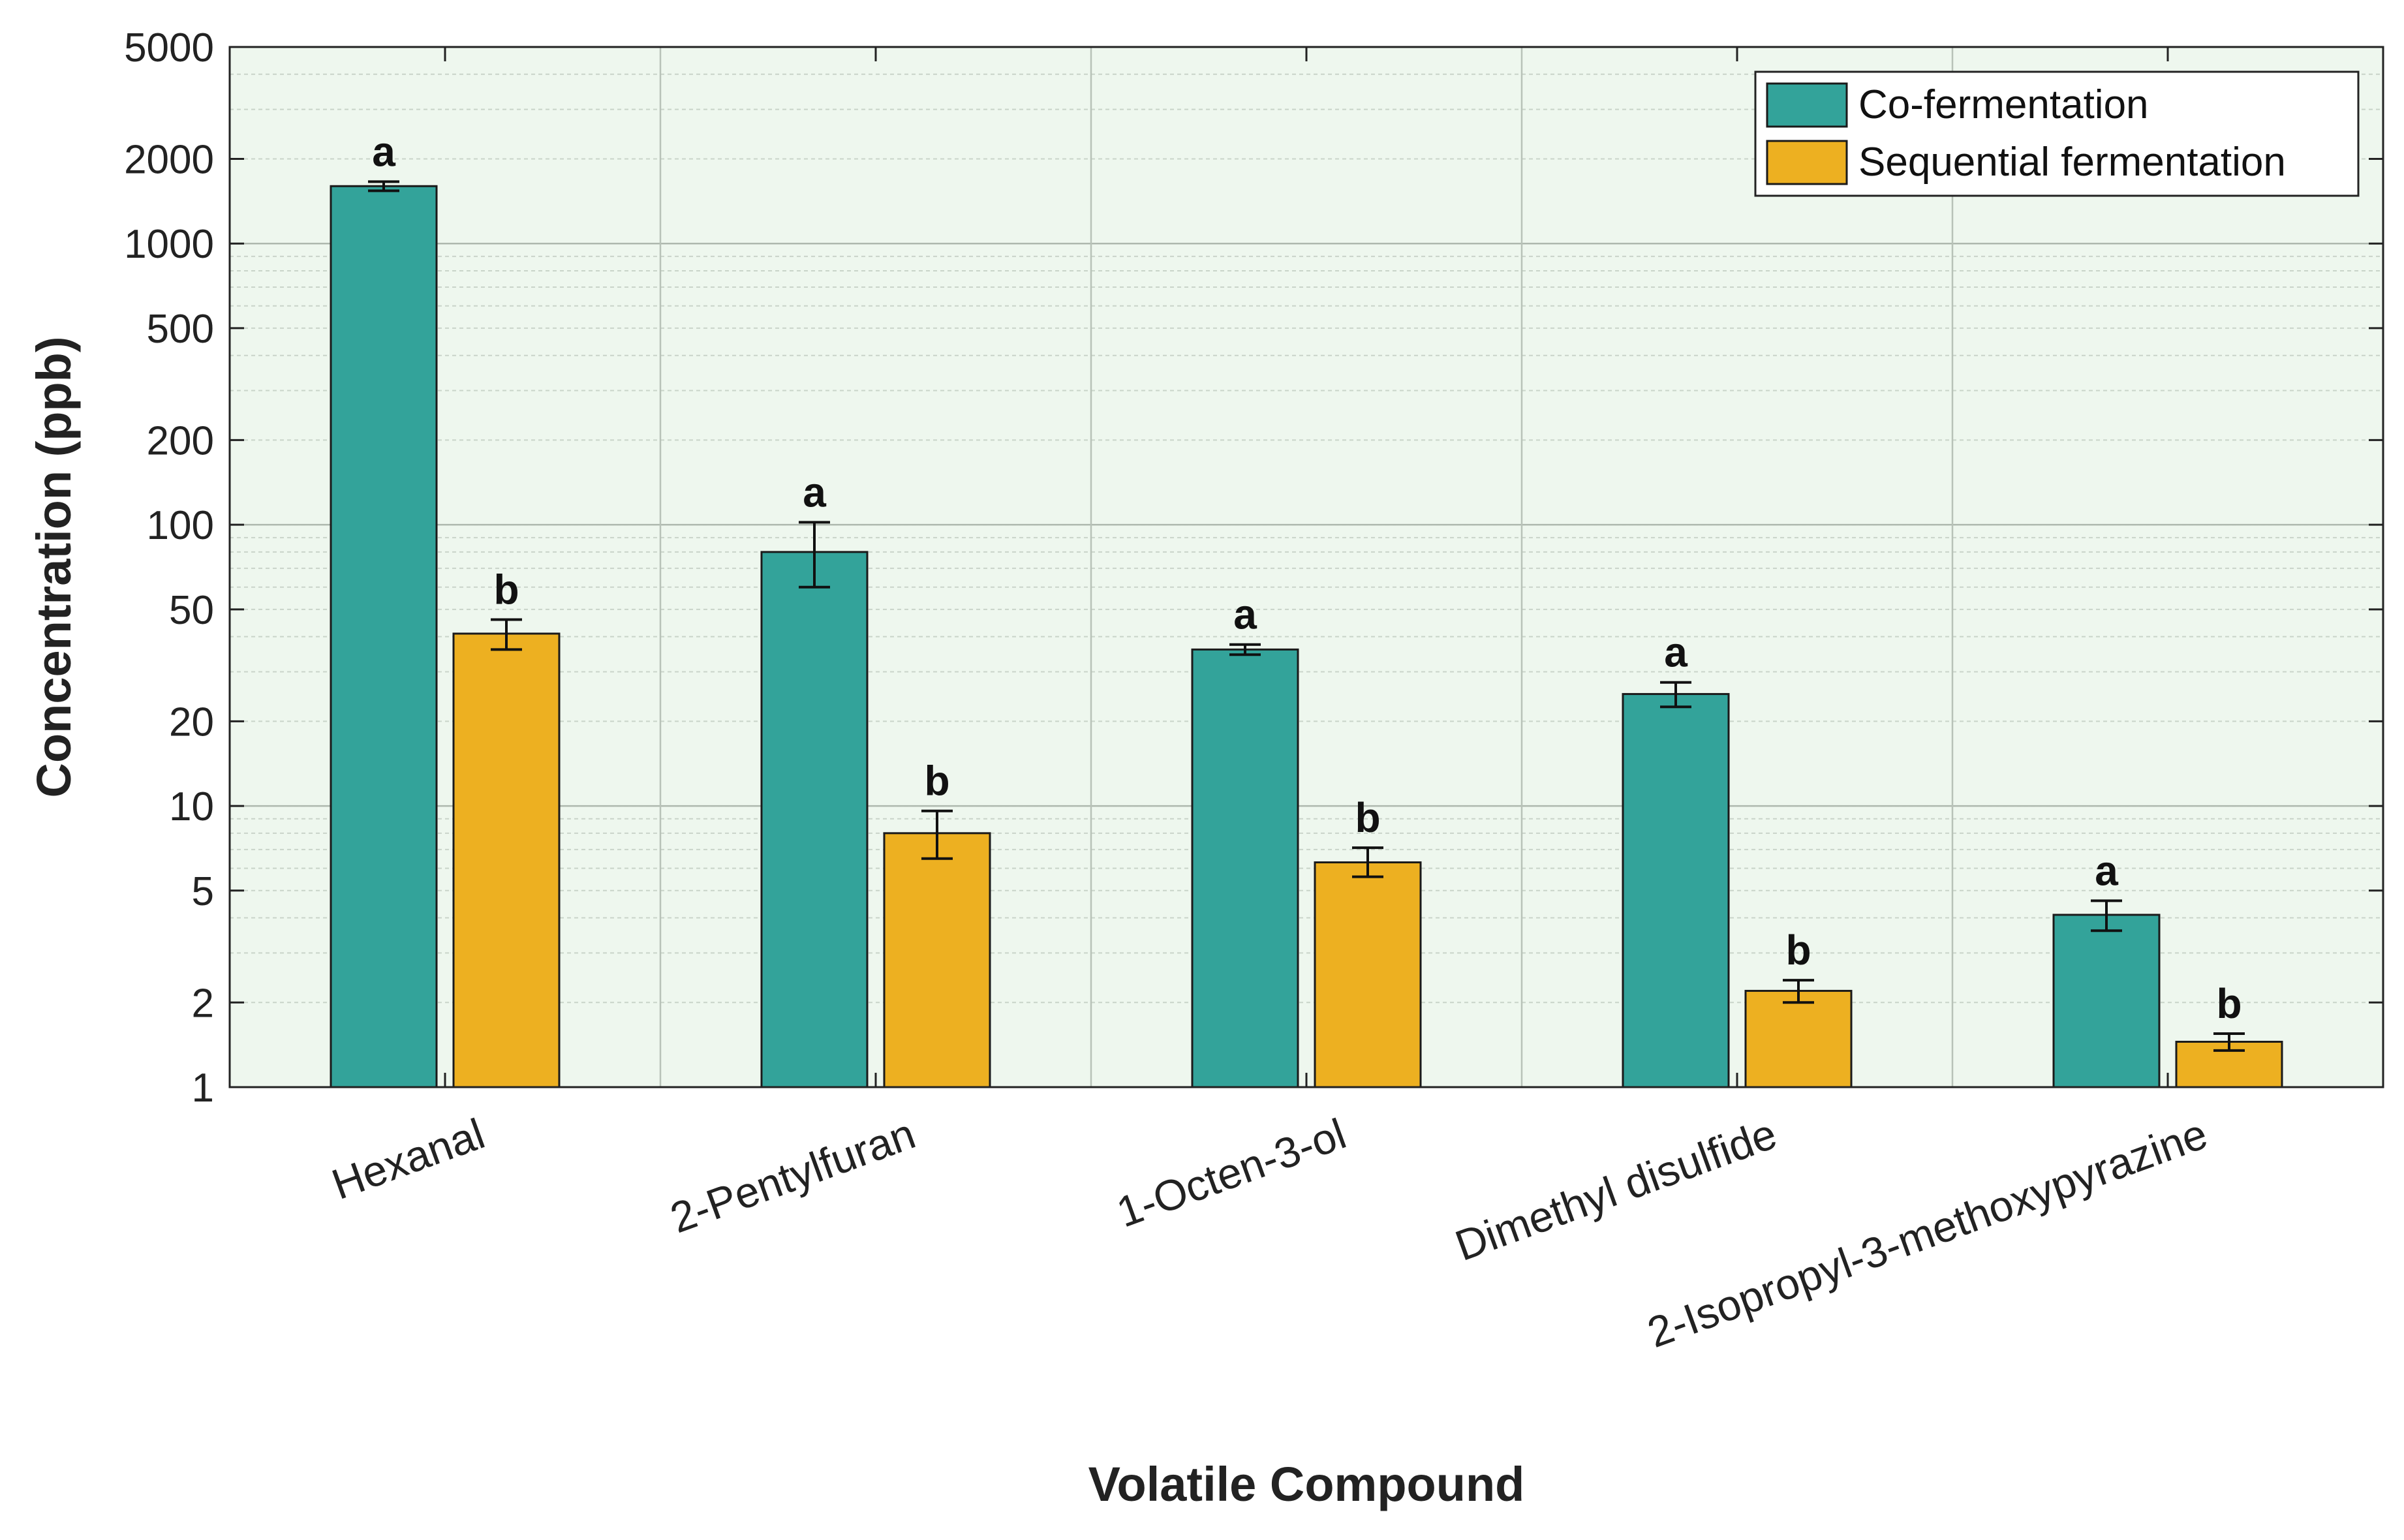  I want to click on y-tick-label: 10, so click(191, 806).